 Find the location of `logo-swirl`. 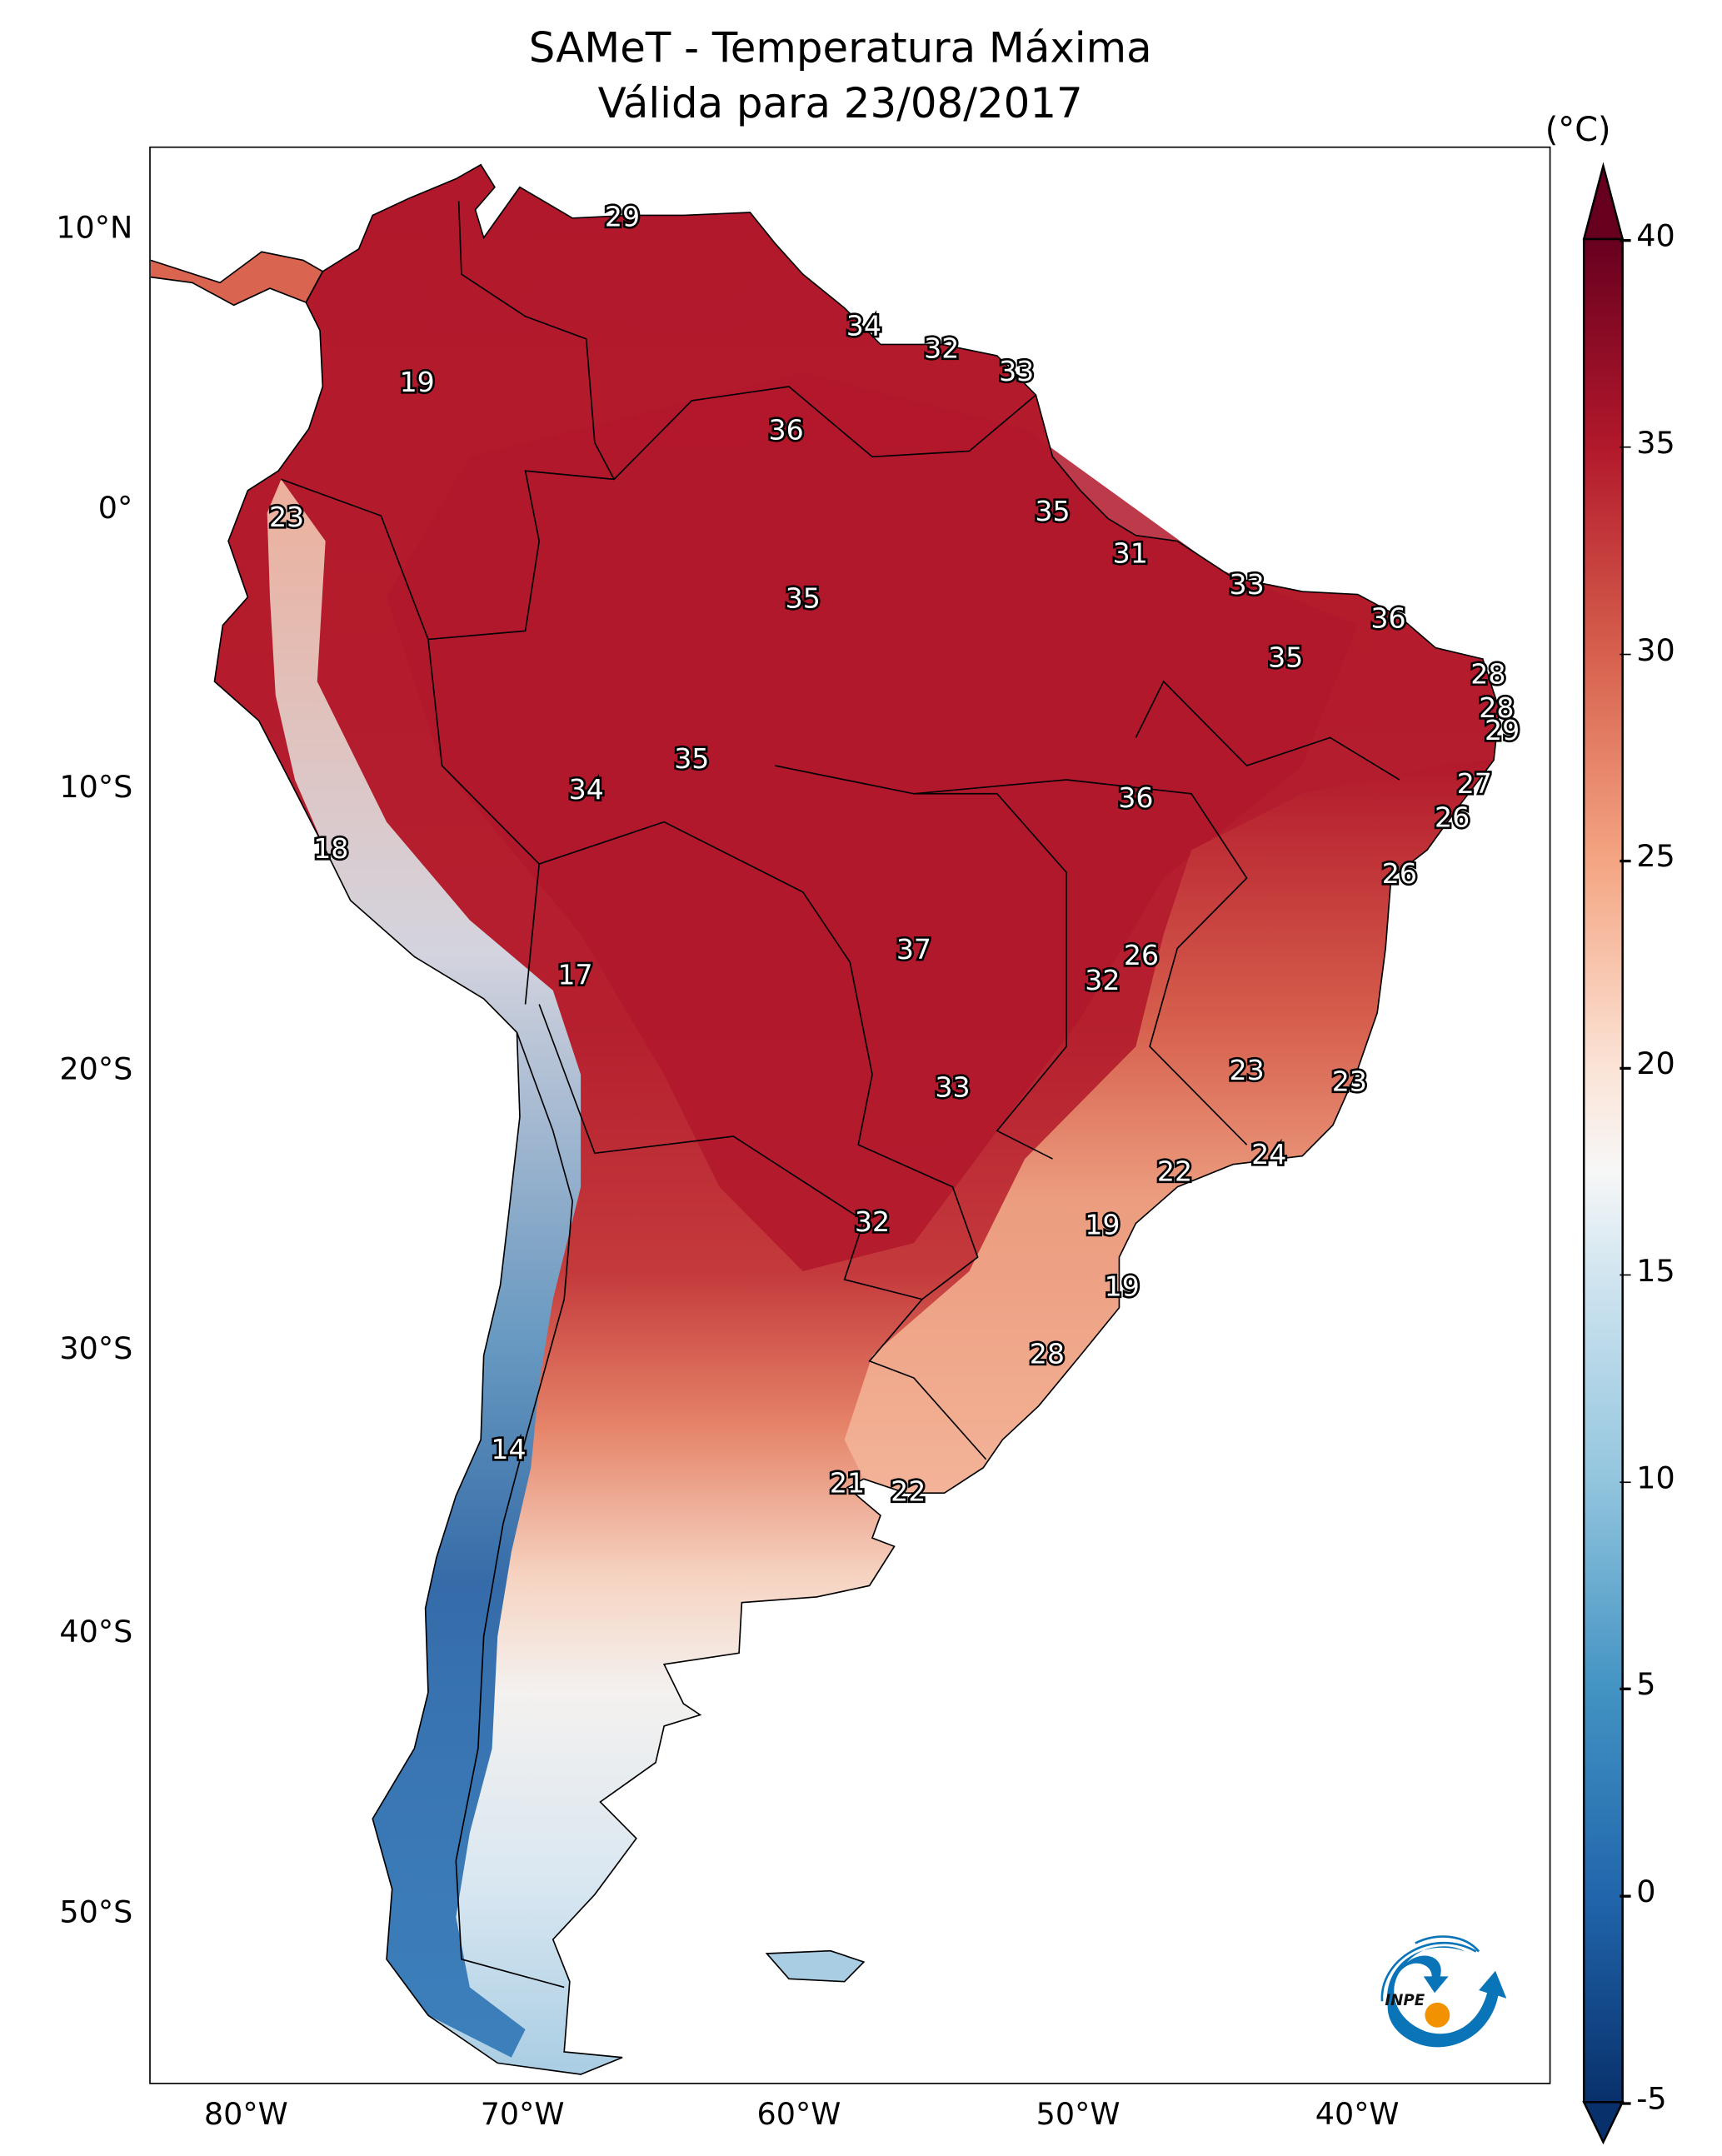

logo-swirl is located at coordinates (1447, 1997).